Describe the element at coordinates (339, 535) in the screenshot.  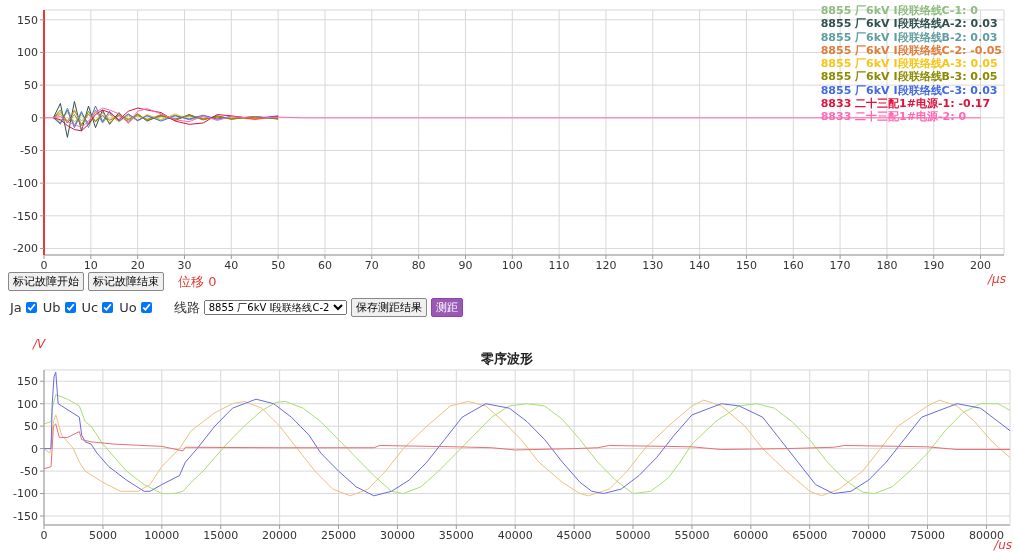
I see `x-tick-label: 25000` at that location.